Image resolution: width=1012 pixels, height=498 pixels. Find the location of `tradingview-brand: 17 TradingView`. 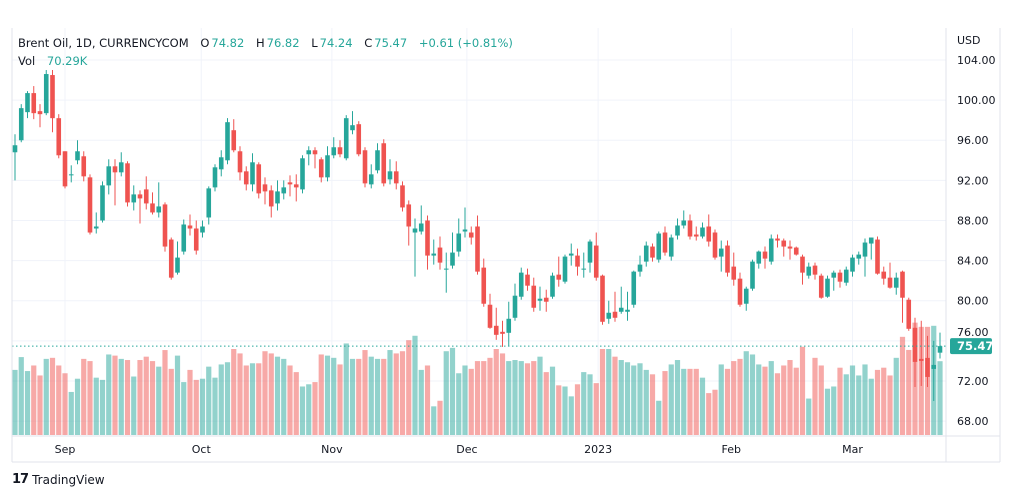

tradingview-brand: 17 TradingView is located at coordinates (58, 479).